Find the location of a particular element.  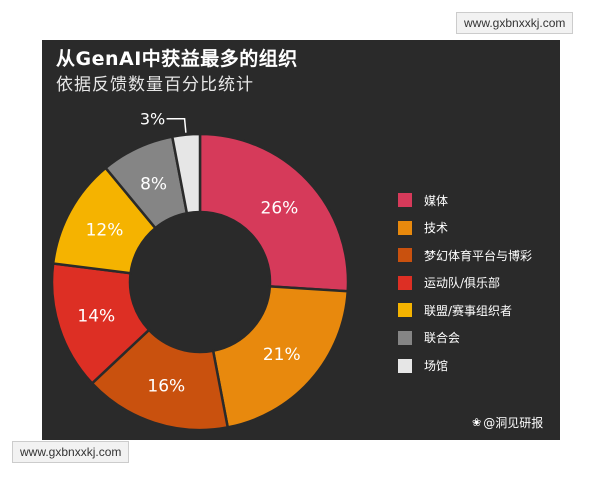

legend-label-5: 联盟/赛事组织者 is located at coordinates (468, 310).